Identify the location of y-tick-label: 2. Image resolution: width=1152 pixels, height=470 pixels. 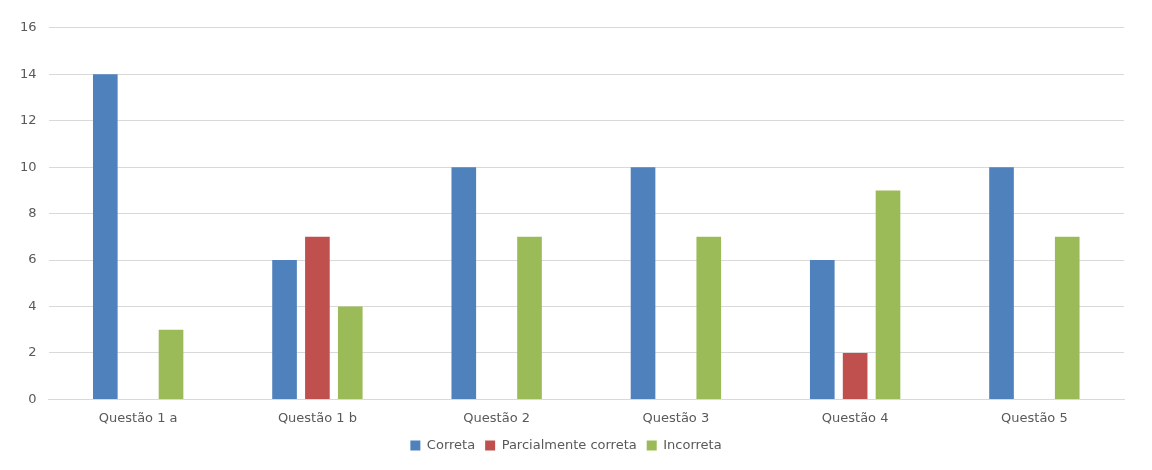
(32, 352).